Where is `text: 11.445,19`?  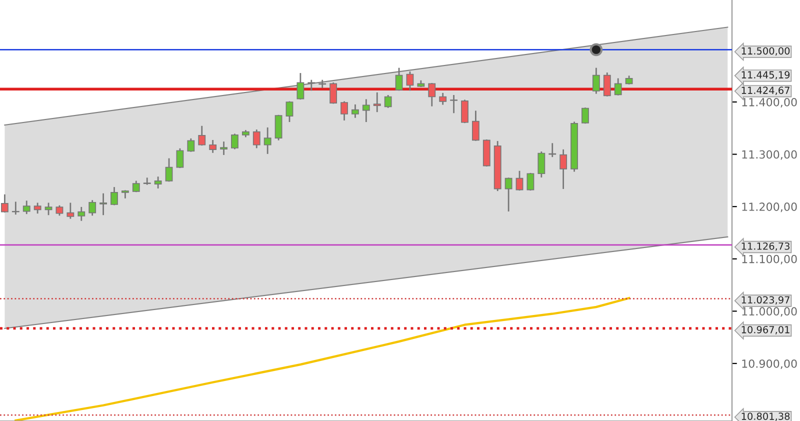 text: 11.445,19 is located at coordinates (766, 75).